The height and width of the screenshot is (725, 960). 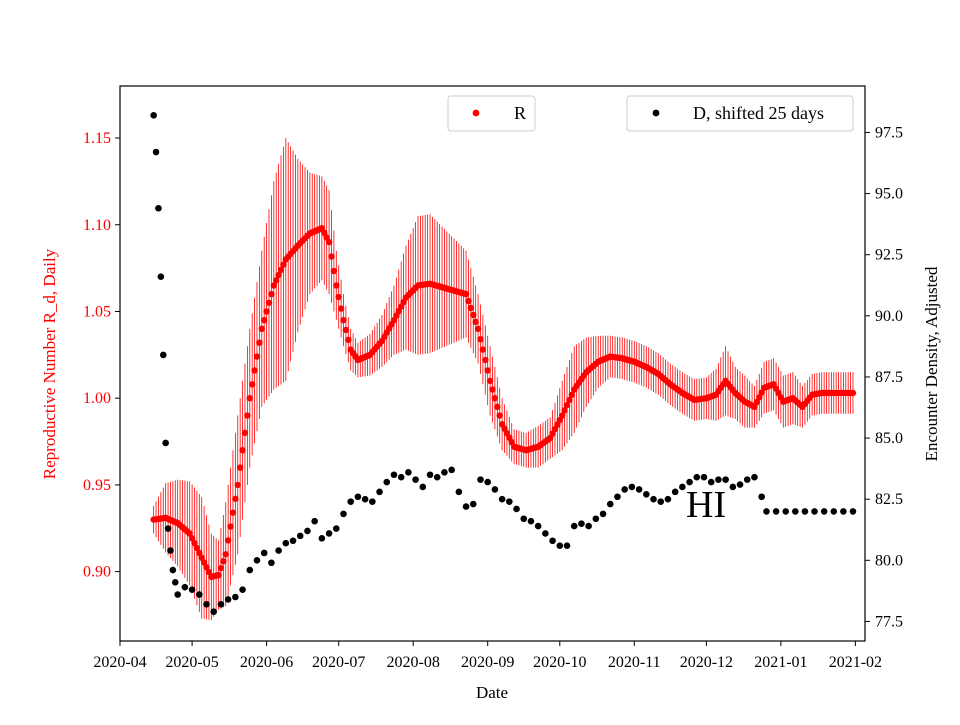 I want to click on legend-d-box, so click(x=740, y=113).